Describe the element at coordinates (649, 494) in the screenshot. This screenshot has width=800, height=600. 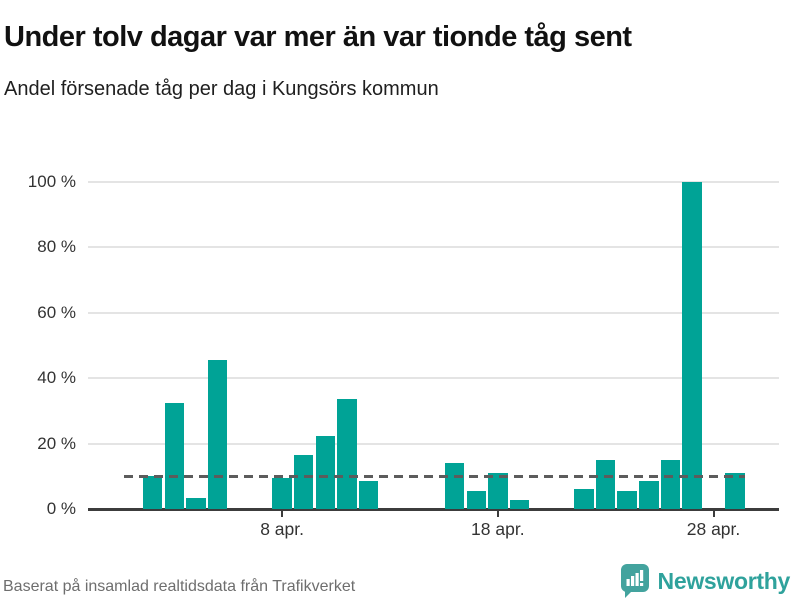
I see `bar-25-apr` at that location.